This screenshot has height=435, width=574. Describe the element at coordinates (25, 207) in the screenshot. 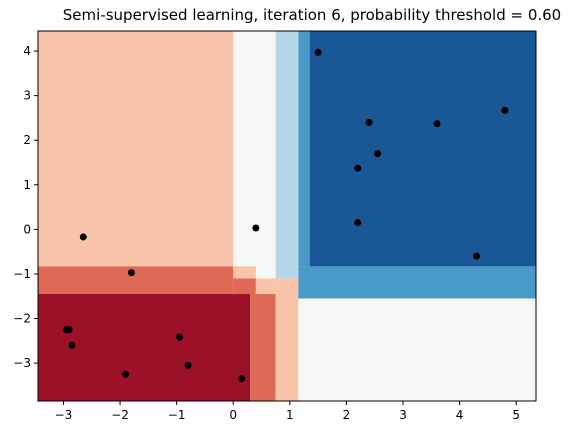

I see `y-axis: −3 −2 −1 0 1 2 3 4` at that location.